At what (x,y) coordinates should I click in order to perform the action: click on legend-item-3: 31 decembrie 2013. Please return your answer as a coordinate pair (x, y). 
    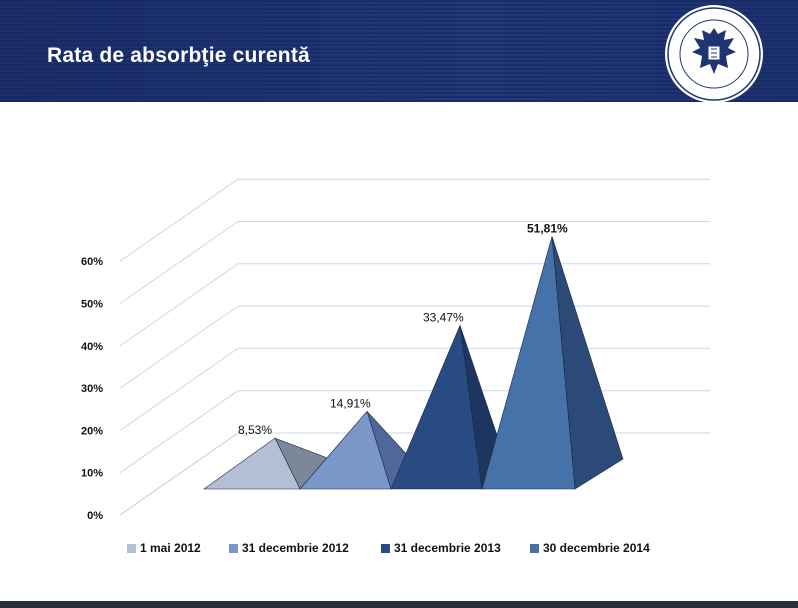
    Looking at the image, I should click on (441, 548).